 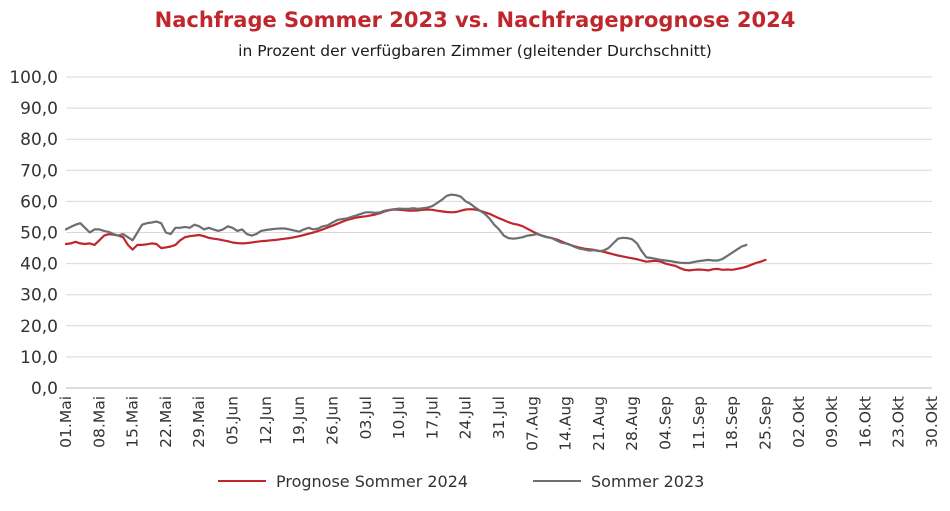 What do you see at coordinates (466, 417) in the screenshot?
I see `x-tick-label: 24.Jul` at bounding box center [466, 417].